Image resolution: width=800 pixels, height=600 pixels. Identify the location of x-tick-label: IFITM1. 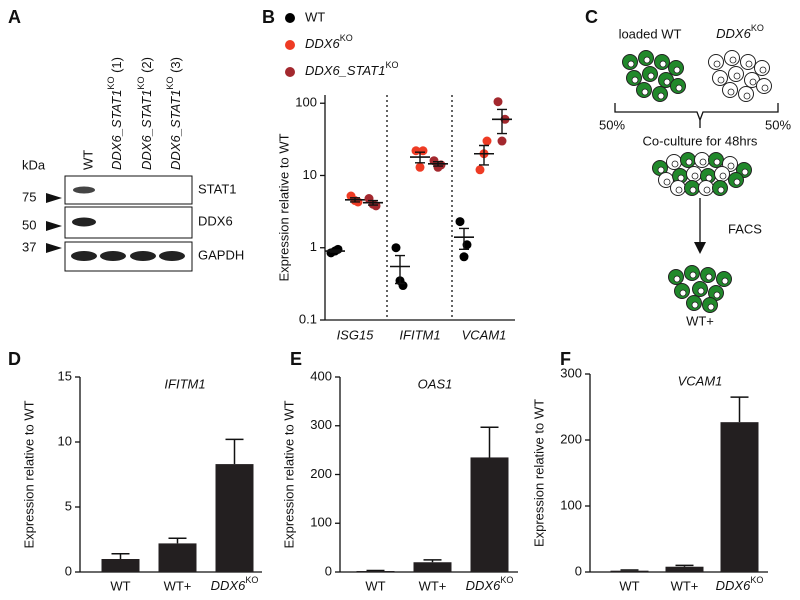
(419, 334).